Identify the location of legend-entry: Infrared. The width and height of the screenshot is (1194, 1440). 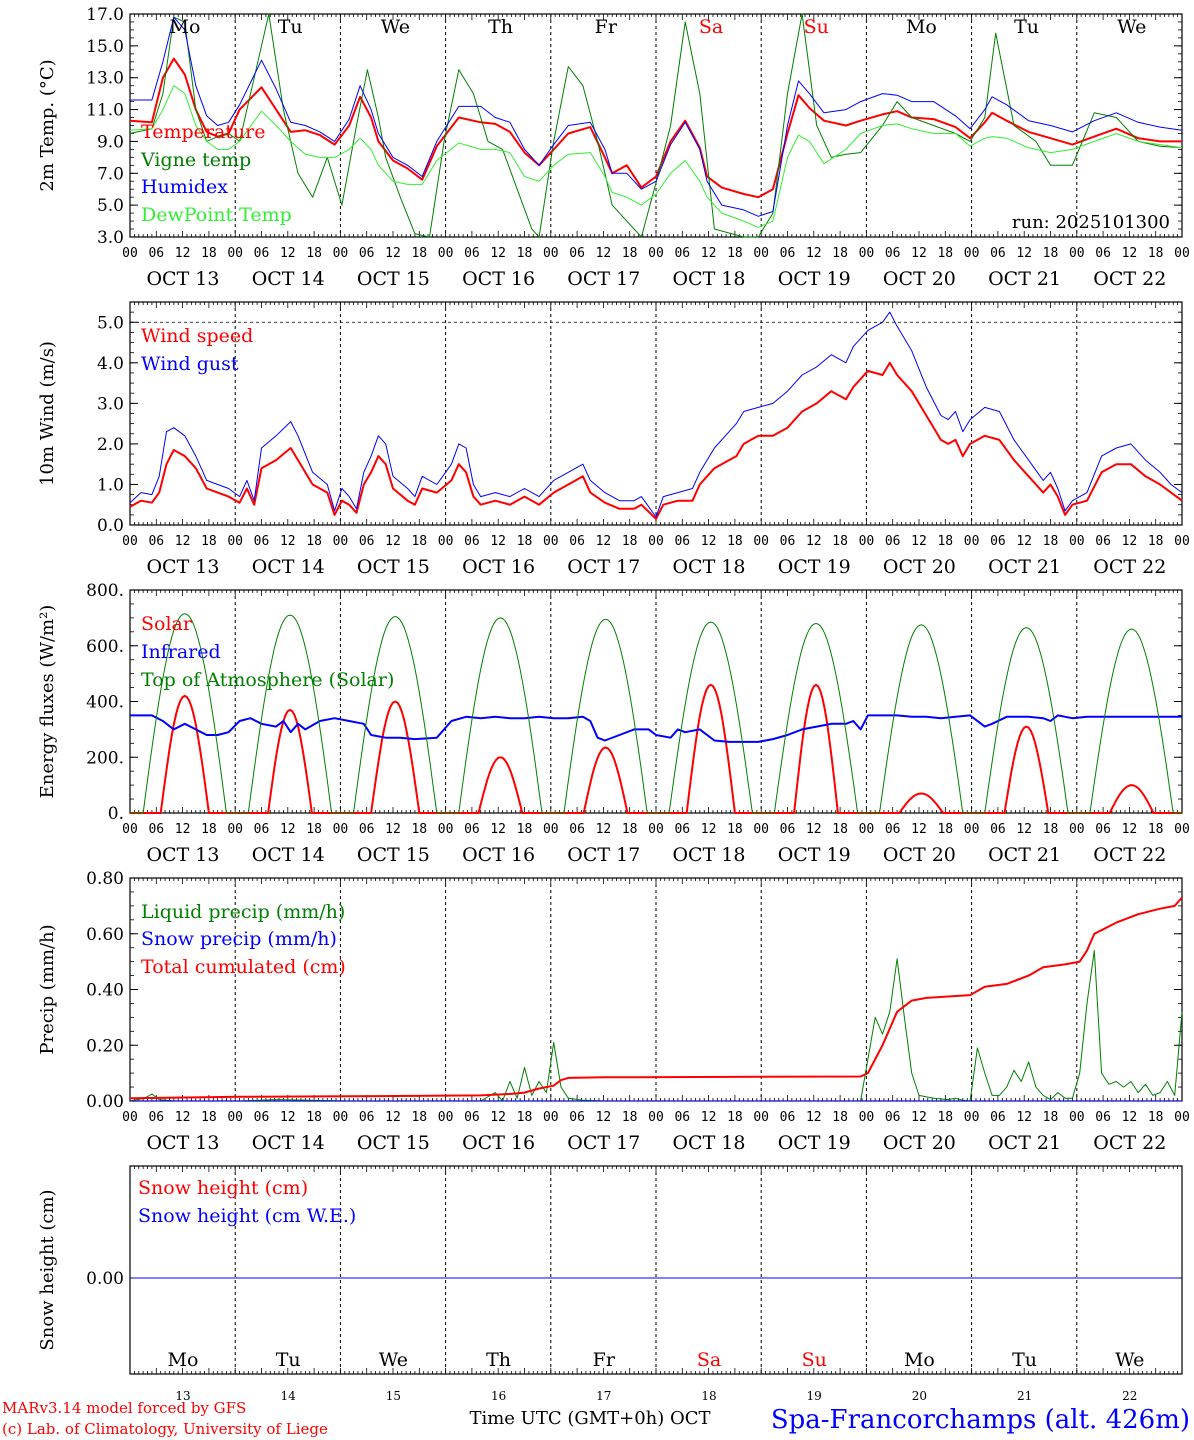
(181, 652).